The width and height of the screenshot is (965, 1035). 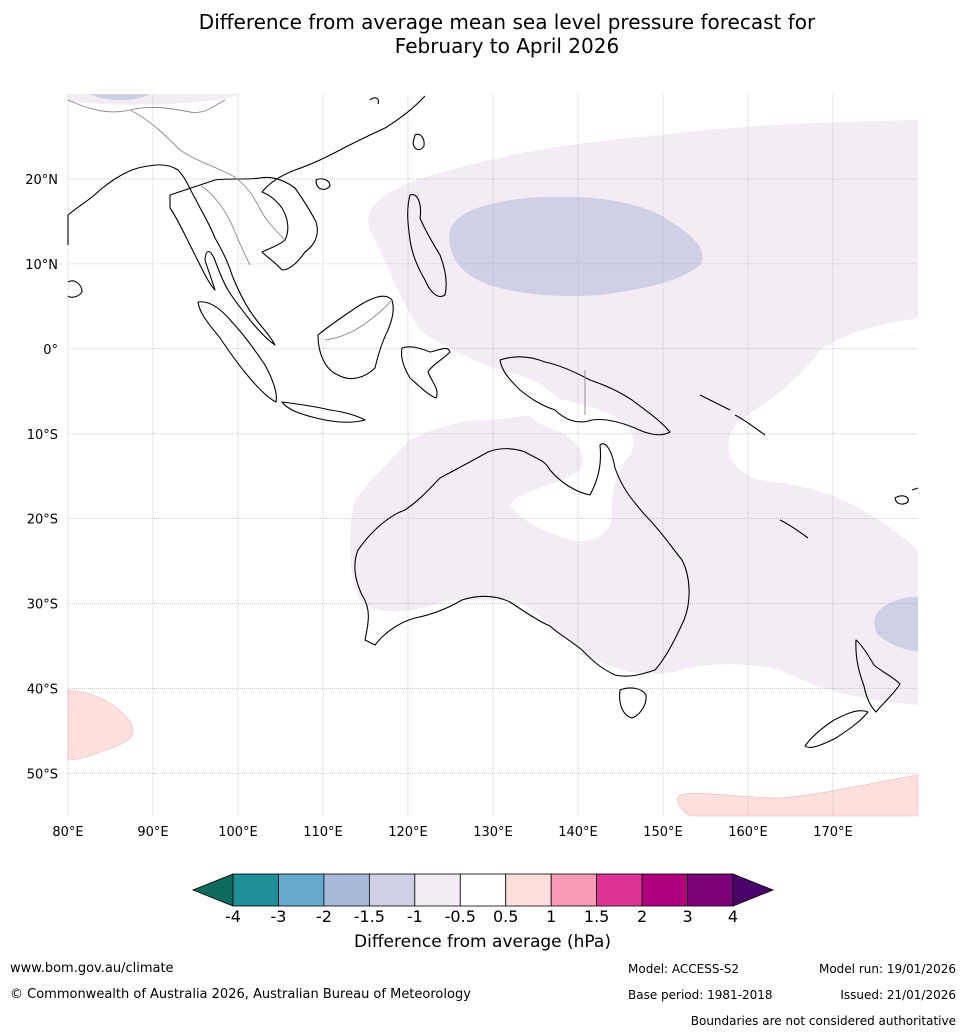 I want to click on coastline-japan-edge, so click(x=374, y=101).